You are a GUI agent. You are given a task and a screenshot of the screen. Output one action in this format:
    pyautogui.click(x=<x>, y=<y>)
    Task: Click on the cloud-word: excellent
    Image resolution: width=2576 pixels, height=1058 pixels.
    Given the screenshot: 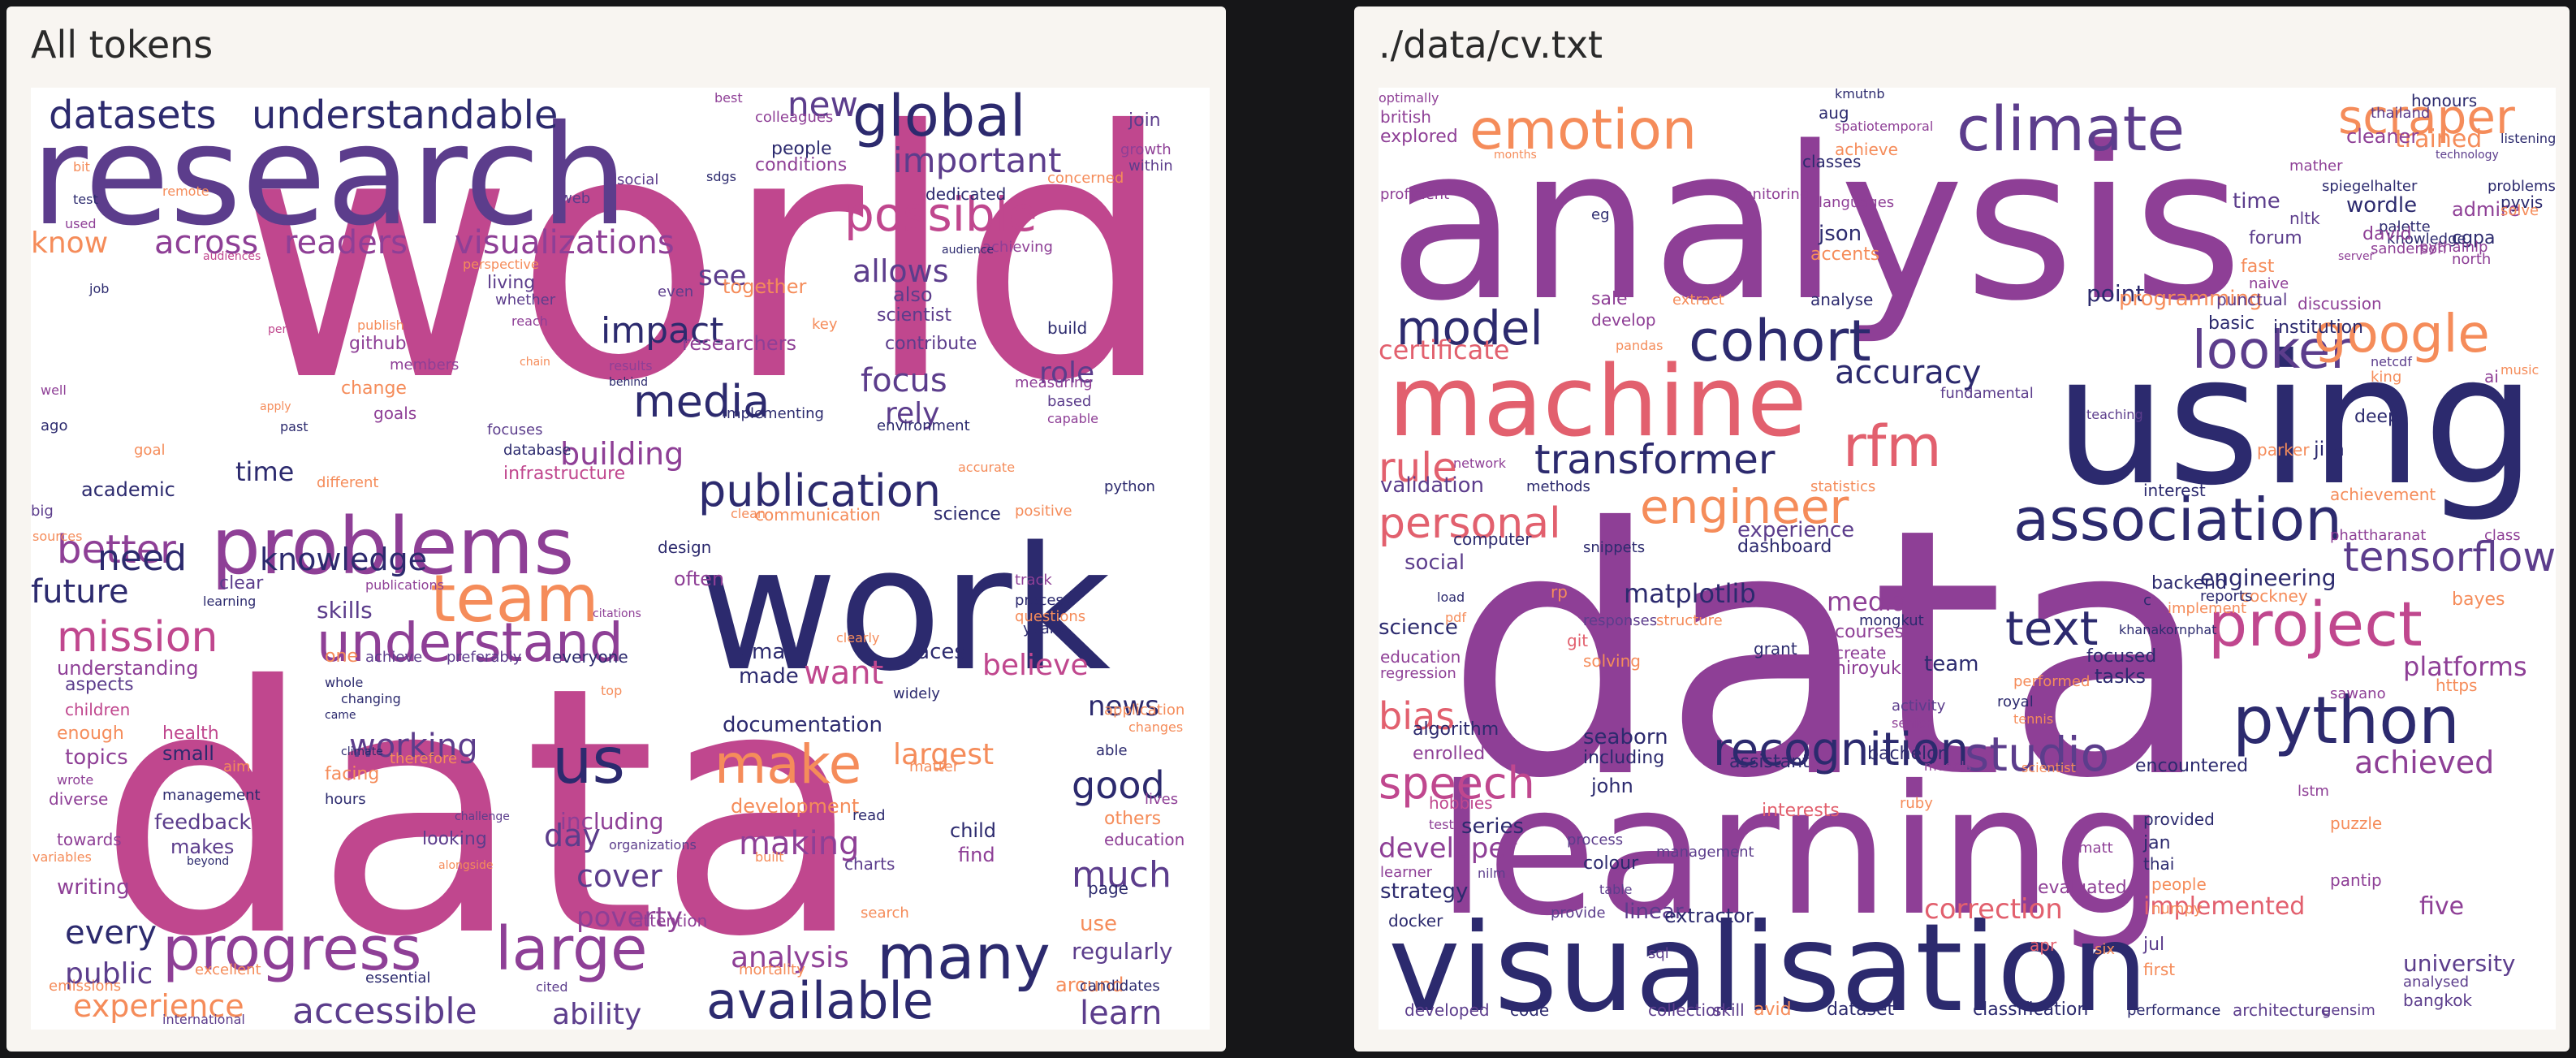 What is the action you would take?
    pyautogui.click(x=228, y=969)
    